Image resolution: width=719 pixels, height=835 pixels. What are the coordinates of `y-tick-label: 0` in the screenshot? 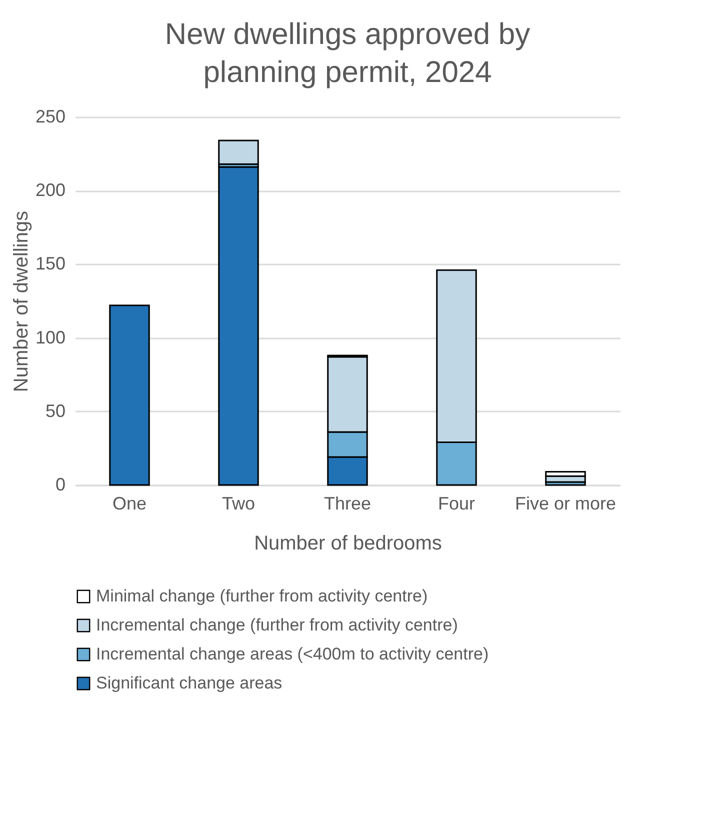 It's located at (60, 484).